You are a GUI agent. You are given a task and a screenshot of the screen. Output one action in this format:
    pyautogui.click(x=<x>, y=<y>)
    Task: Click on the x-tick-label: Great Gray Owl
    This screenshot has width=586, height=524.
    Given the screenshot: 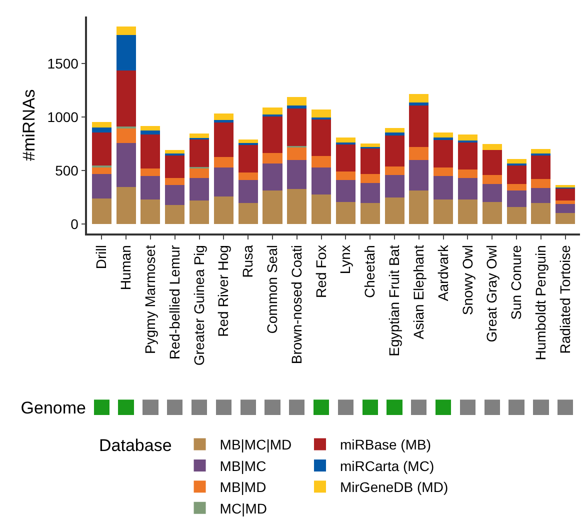 What is the action you would take?
    pyautogui.click(x=492, y=293)
    